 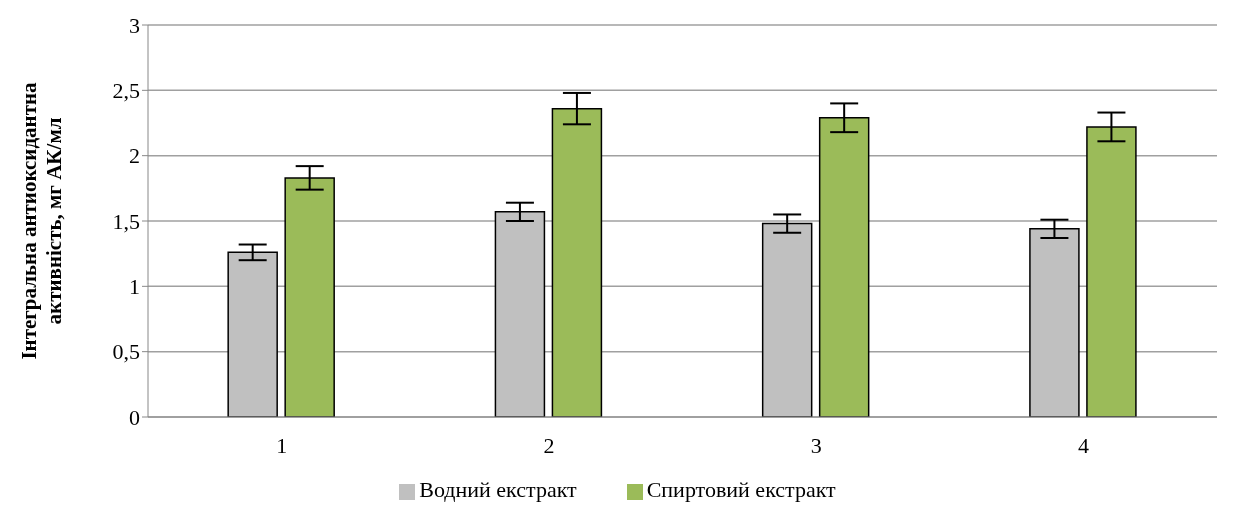 What do you see at coordinates (498, 489) in the screenshot?
I see `legend-label: Водний екстракт` at bounding box center [498, 489].